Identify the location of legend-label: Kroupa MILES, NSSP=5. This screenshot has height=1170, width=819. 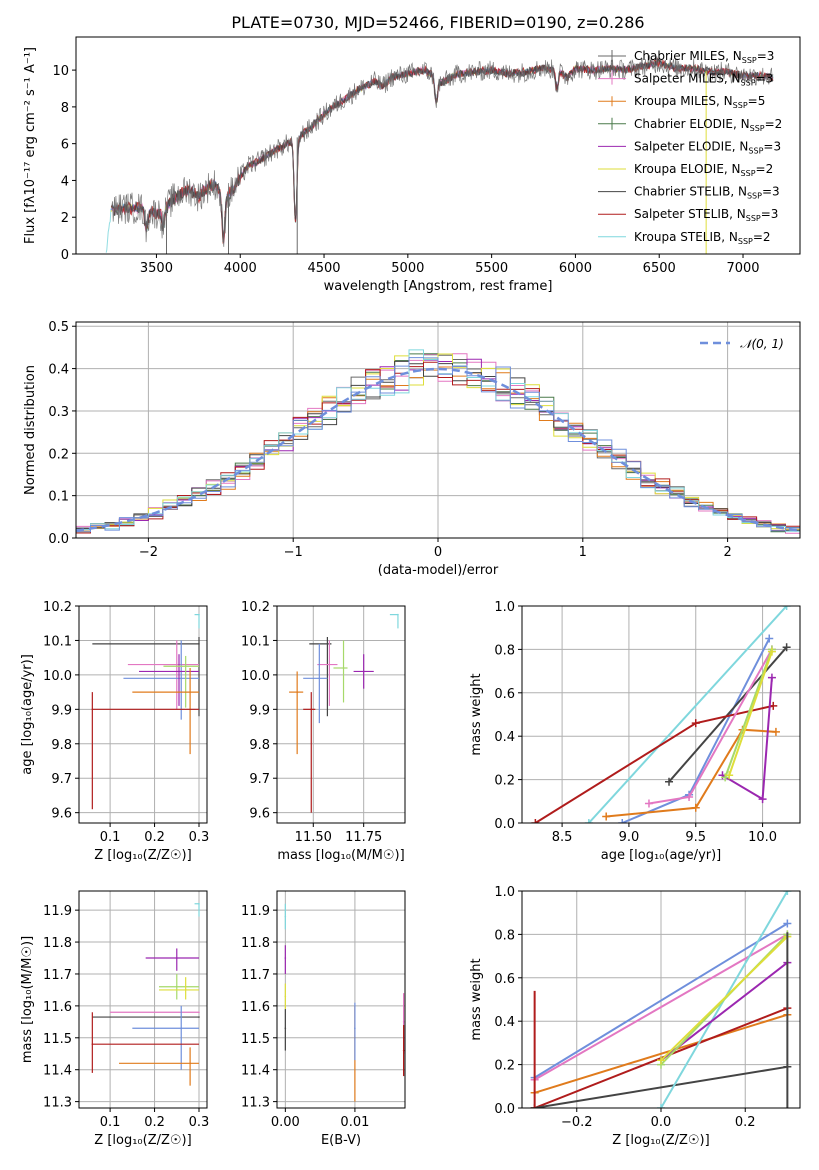
(699, 102).